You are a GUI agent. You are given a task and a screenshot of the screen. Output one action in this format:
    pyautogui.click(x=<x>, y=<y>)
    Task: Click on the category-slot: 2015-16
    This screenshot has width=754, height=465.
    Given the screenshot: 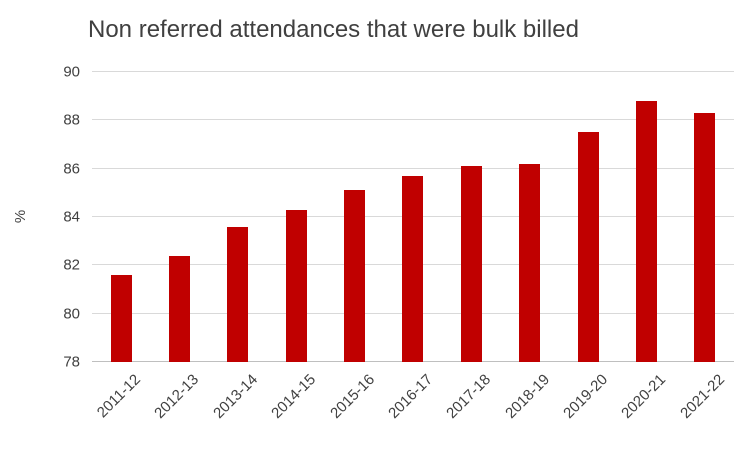 What is the action you would take?
    pyautogui.click(x=354, y=247)
    